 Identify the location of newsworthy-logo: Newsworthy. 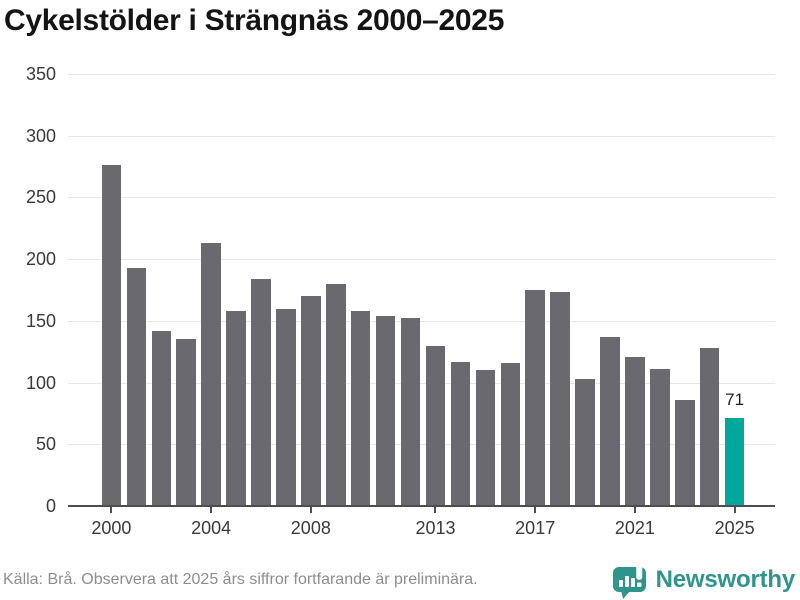
(703, 580).